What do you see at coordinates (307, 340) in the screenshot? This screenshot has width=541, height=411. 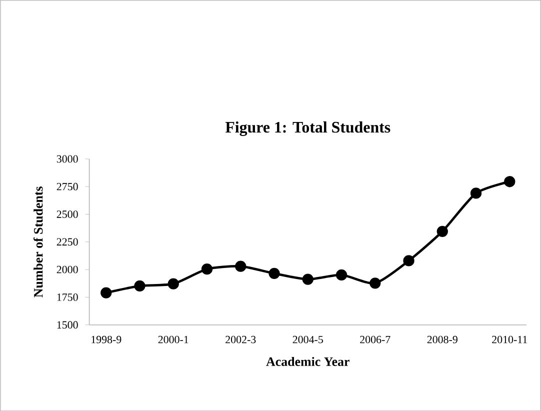 I see `x-tick-label: 2004-5` at bounding box center [307, 340].